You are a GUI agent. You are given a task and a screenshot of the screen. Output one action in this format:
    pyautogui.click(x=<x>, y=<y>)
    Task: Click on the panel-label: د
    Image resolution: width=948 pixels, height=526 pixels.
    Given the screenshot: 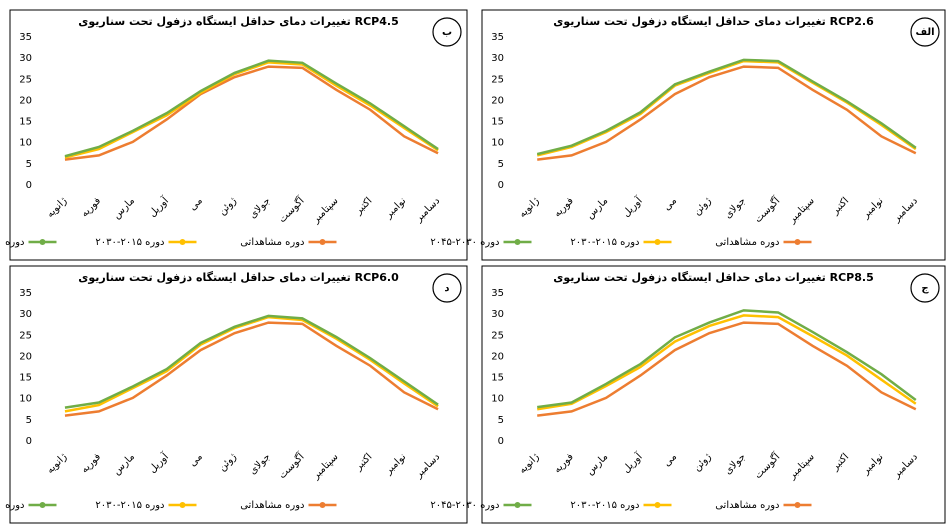 What is the action you would take?
    pyautogui.click(x=446, y=288)
    